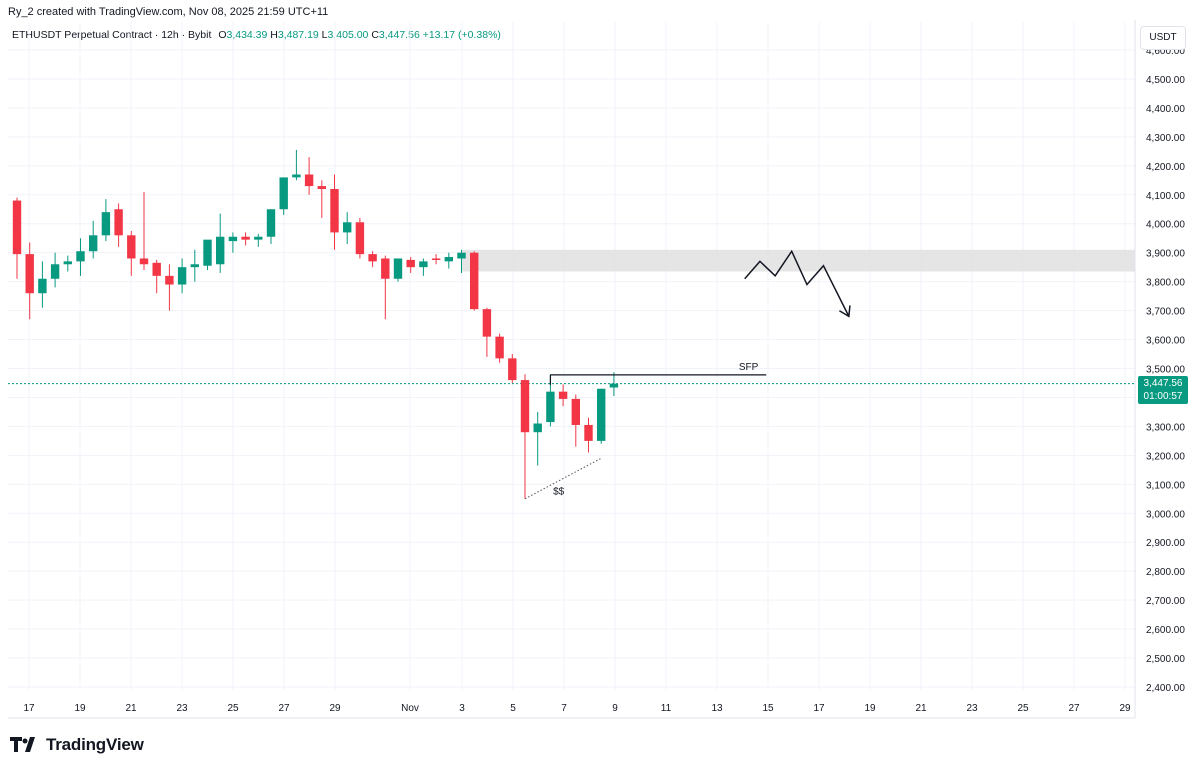 The image size is (1200, 770). I want to click on y-tick-label: 2,500.00, so click(1165, 659).